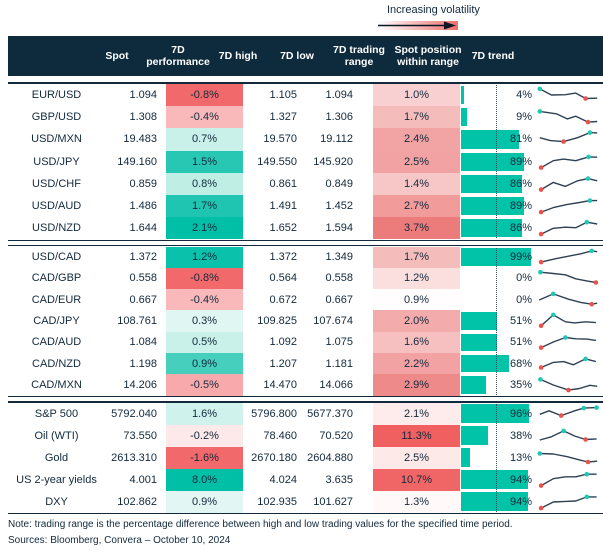  I want to click on high-value: 14.470, so click(280, 384).